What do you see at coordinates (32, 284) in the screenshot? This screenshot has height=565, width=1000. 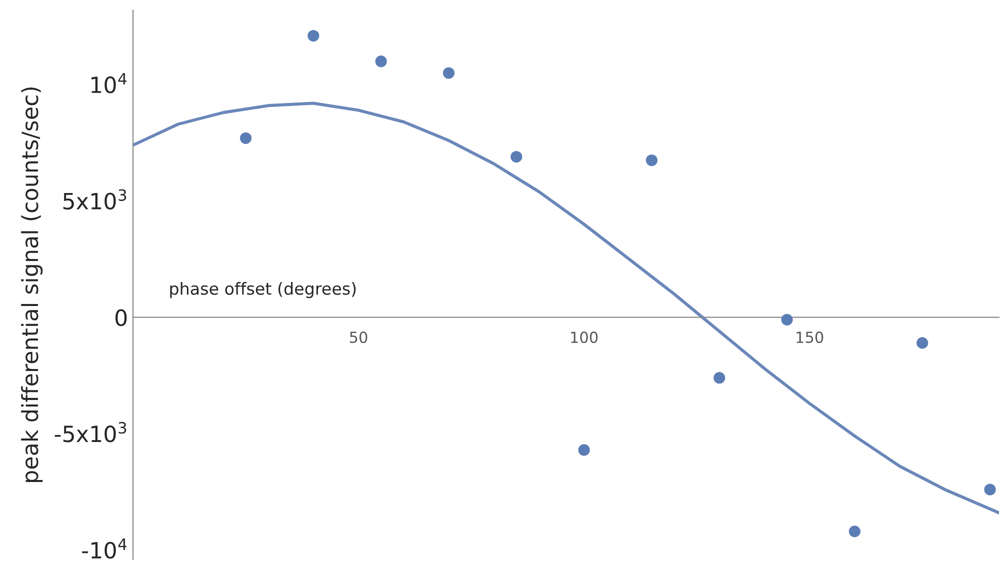 I see `y-axis-title: peak differential signal (counts/sec)` at bounding box center [32, 284].